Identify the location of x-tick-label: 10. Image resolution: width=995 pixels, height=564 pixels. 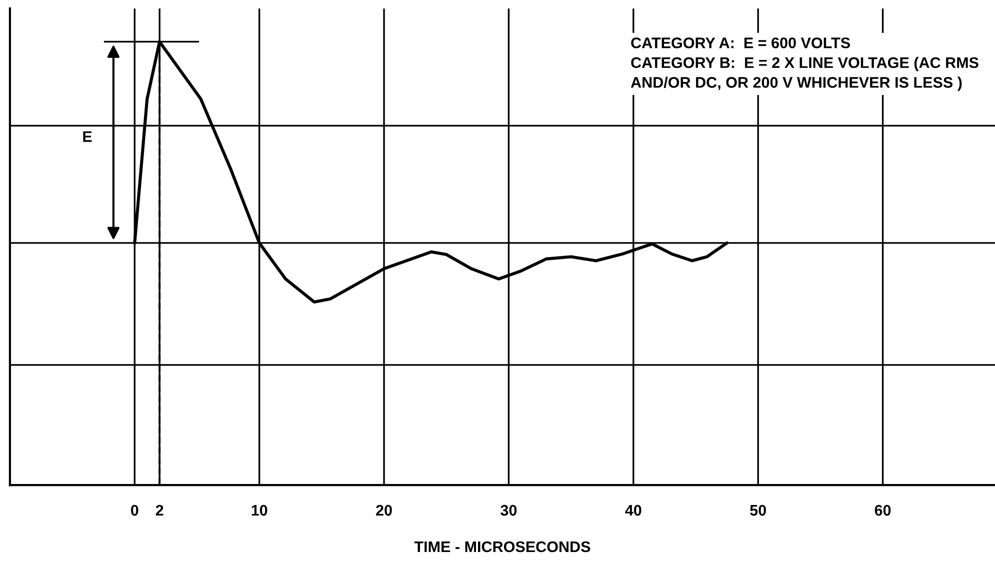
(260, 510).